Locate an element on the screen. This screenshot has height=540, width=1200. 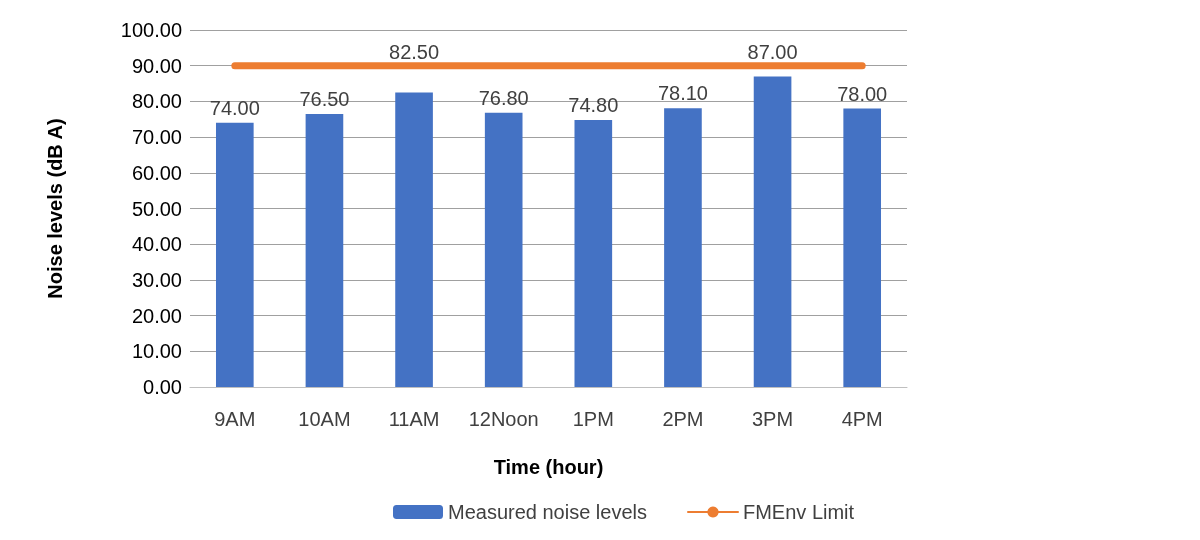
y-tick-label: 20.00 is located at coordinates (156, 315).